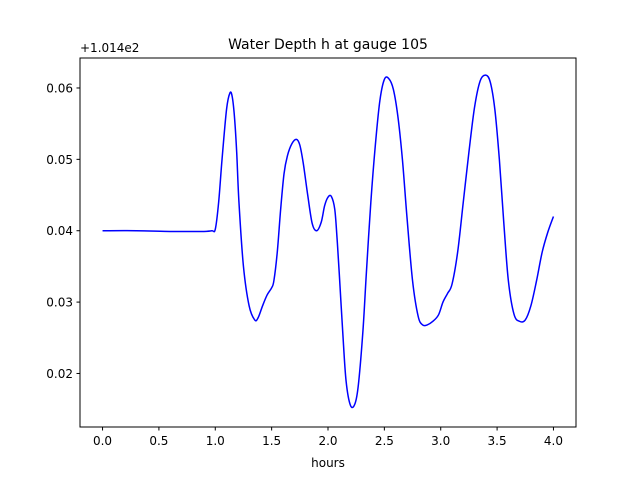 The height and width of the screenshot is (480, 640). I want to click on y-axis: 0.02 0.03 0.04 0.05 0.06, so click(63, 231).